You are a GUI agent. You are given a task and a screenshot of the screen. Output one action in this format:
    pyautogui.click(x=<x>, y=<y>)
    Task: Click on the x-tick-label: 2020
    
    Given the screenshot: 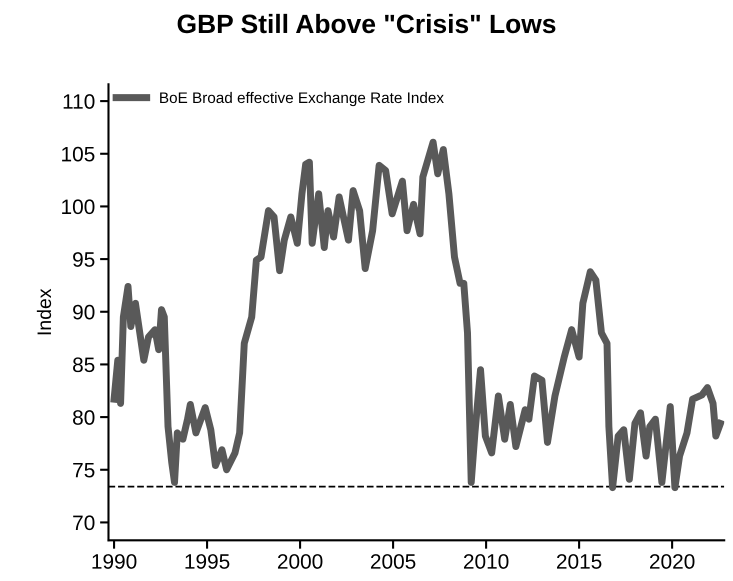 What is the action you would take?
    pyautogui.click(x=672, y=561)
    